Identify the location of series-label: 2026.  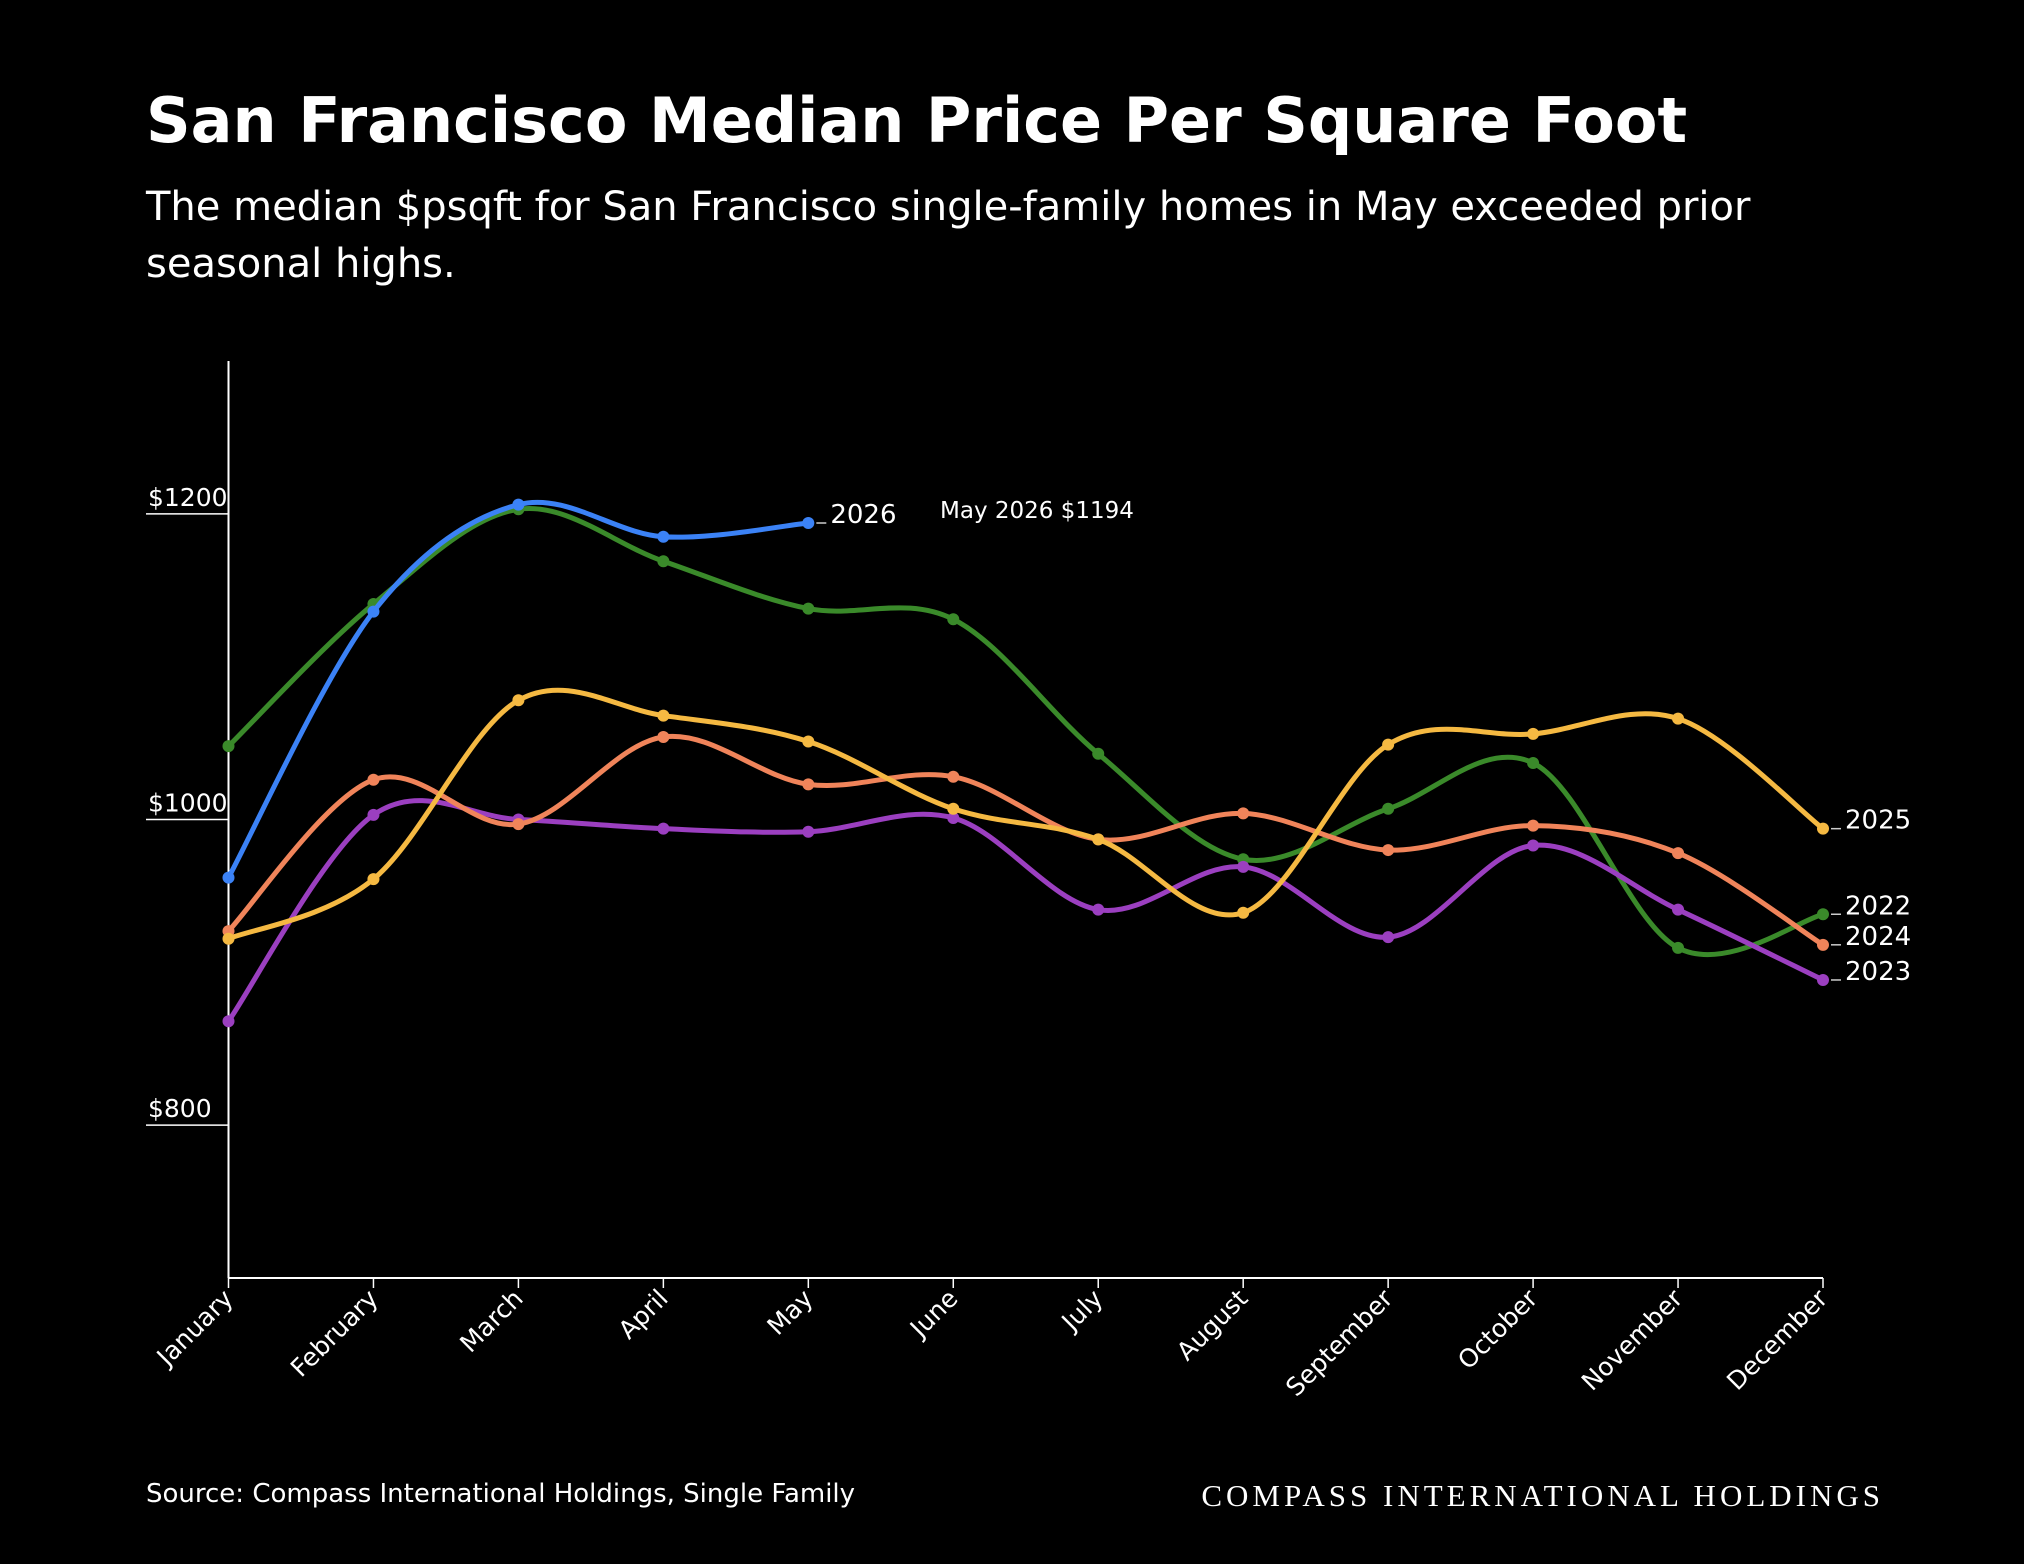
(863, 515).